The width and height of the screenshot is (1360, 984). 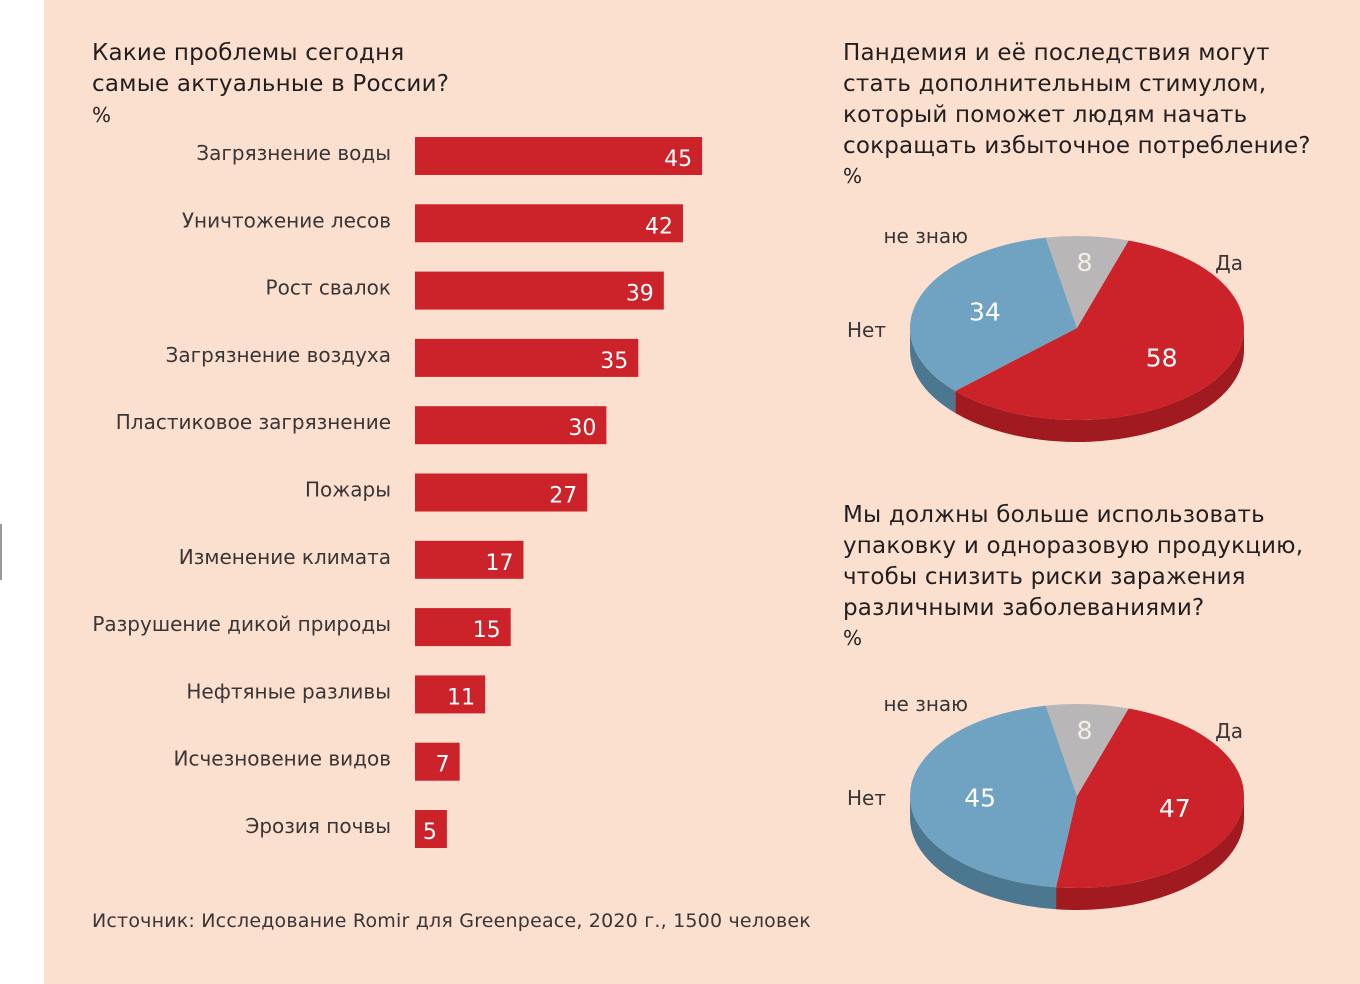 I want to click on bar-category-label: Рост свалок, so click(x=328, y=288).